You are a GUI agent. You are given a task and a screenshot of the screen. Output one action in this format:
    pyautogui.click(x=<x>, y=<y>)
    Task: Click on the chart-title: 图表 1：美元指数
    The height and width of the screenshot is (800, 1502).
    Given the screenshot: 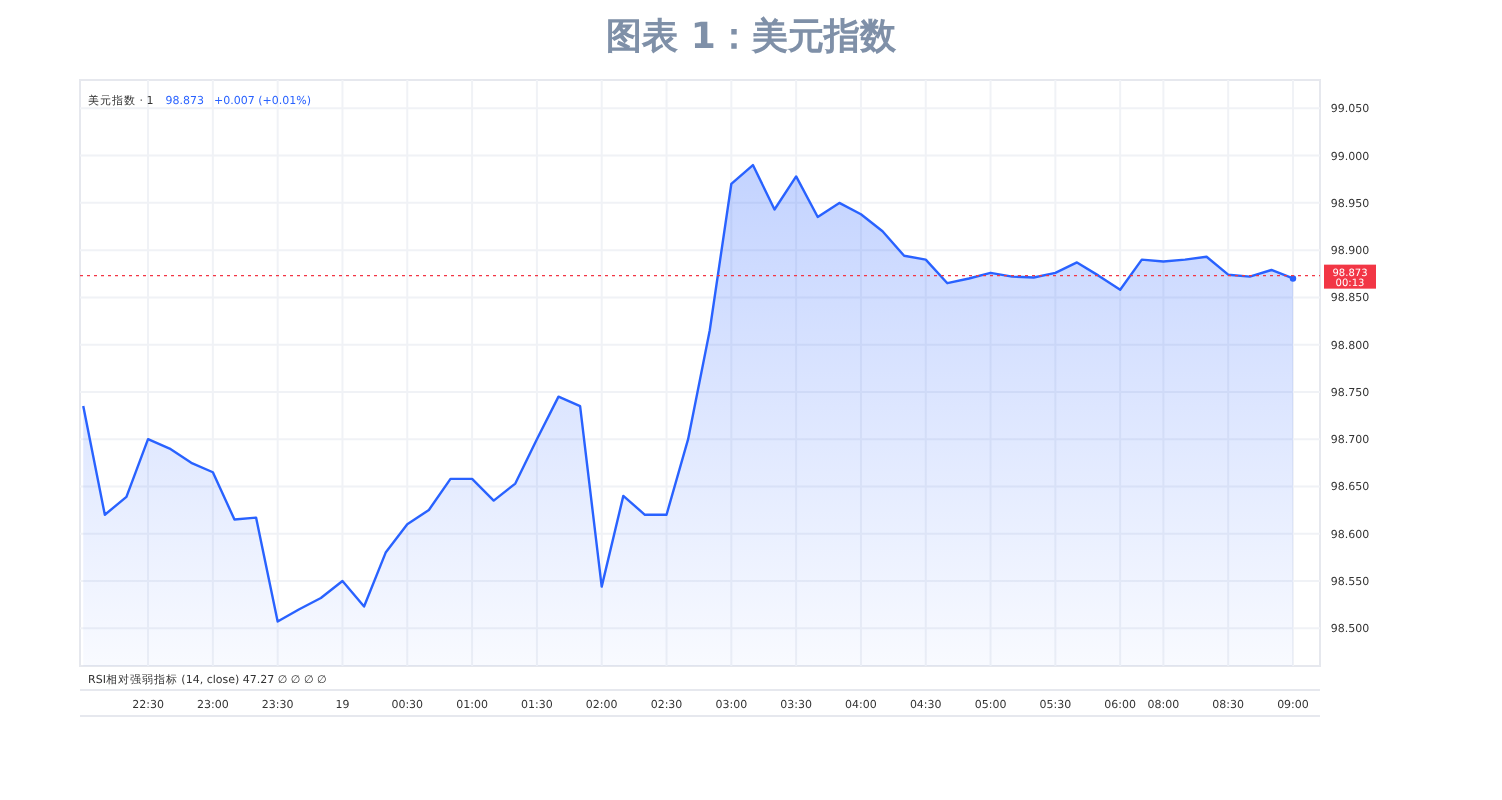 What is the action you would take?
    pyautogui.click(x=752, y=37)
    